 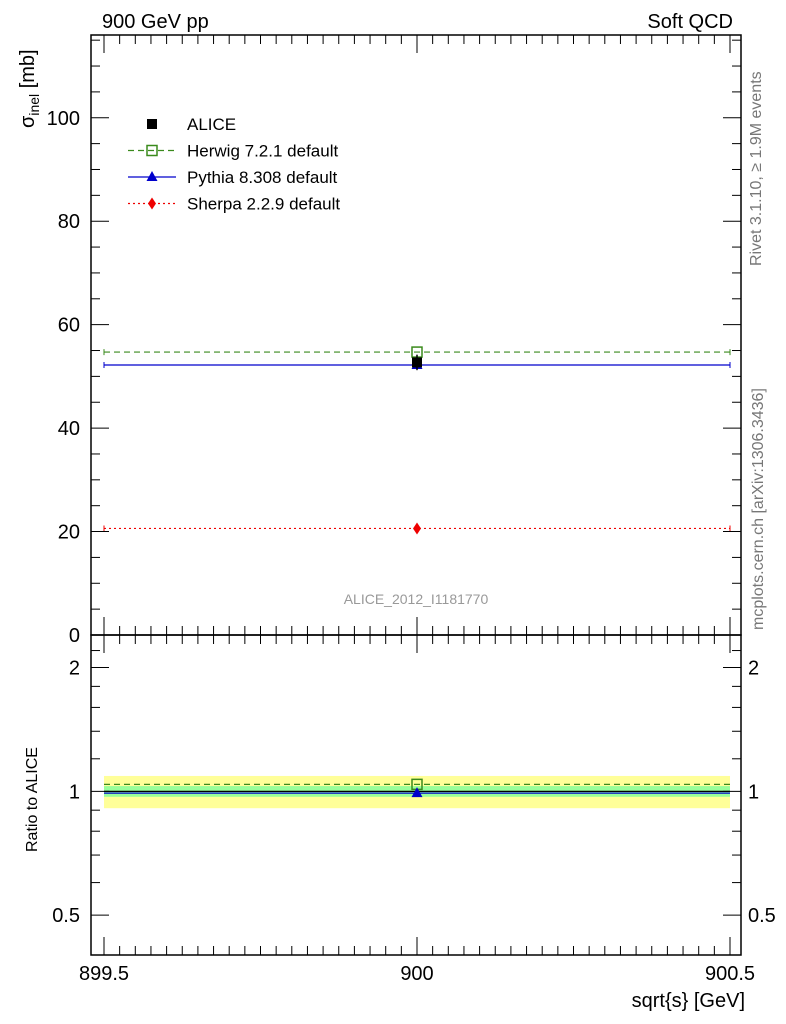 What do you see at coordinates (152, 203) in the screenshot?
I see `legend-sherpa-marker` at bounding box center [152, 203].